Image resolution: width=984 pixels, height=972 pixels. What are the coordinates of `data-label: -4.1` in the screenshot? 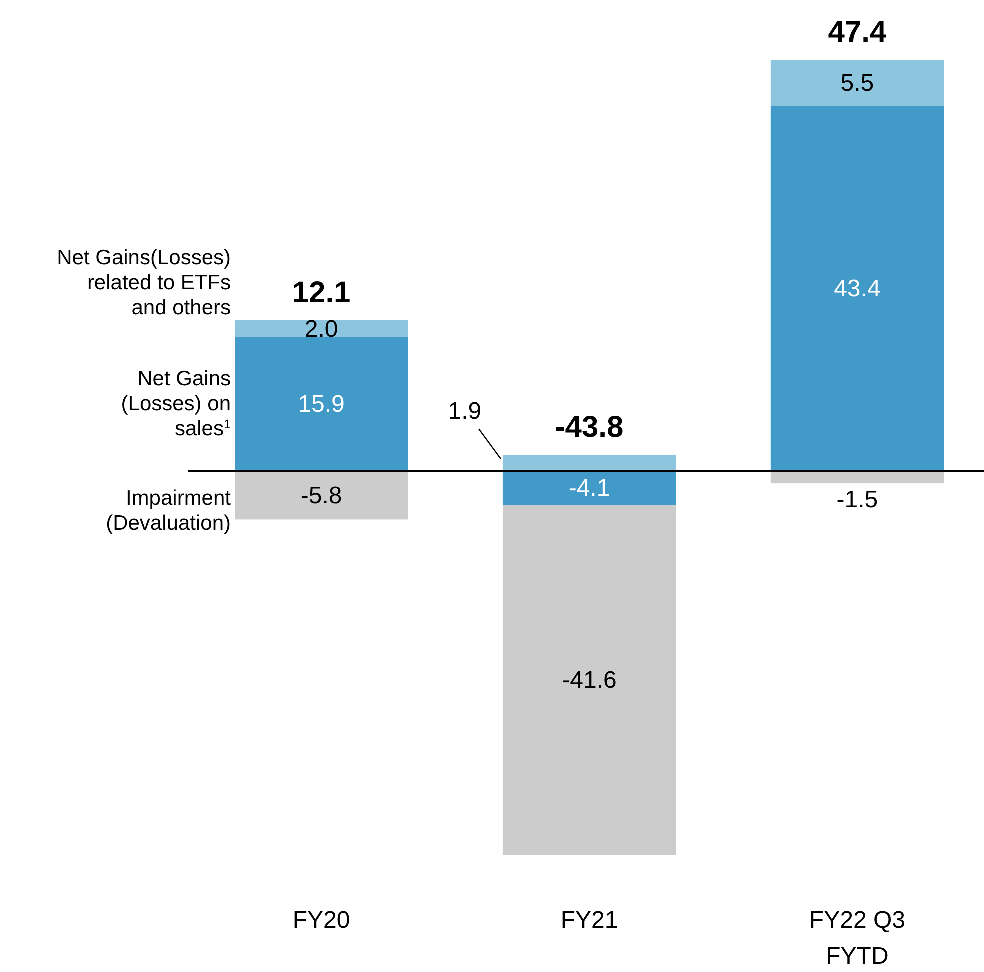 It's located at (589, 488).